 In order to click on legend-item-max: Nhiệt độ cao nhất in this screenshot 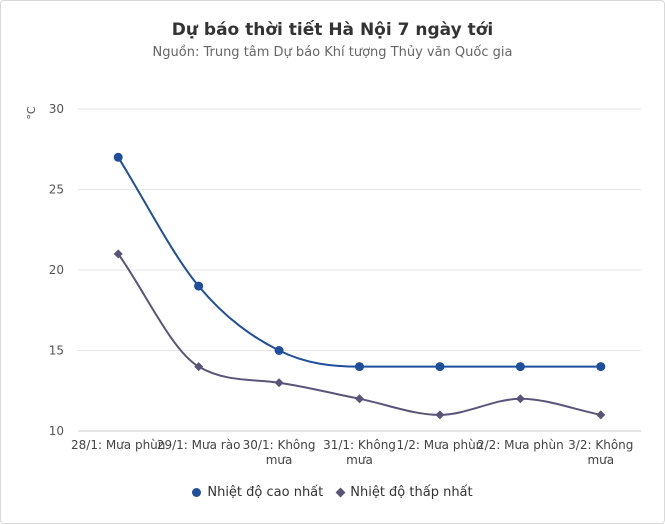, I will do `click(257, 492)`.